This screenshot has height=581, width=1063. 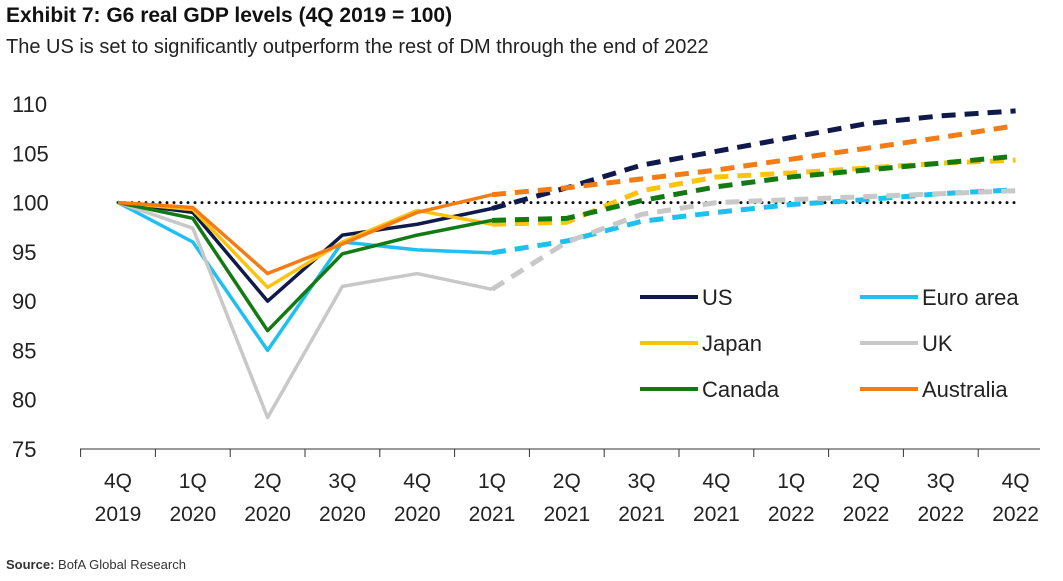 I want to click on legend-label: Japan, so click(x=732, y=343).